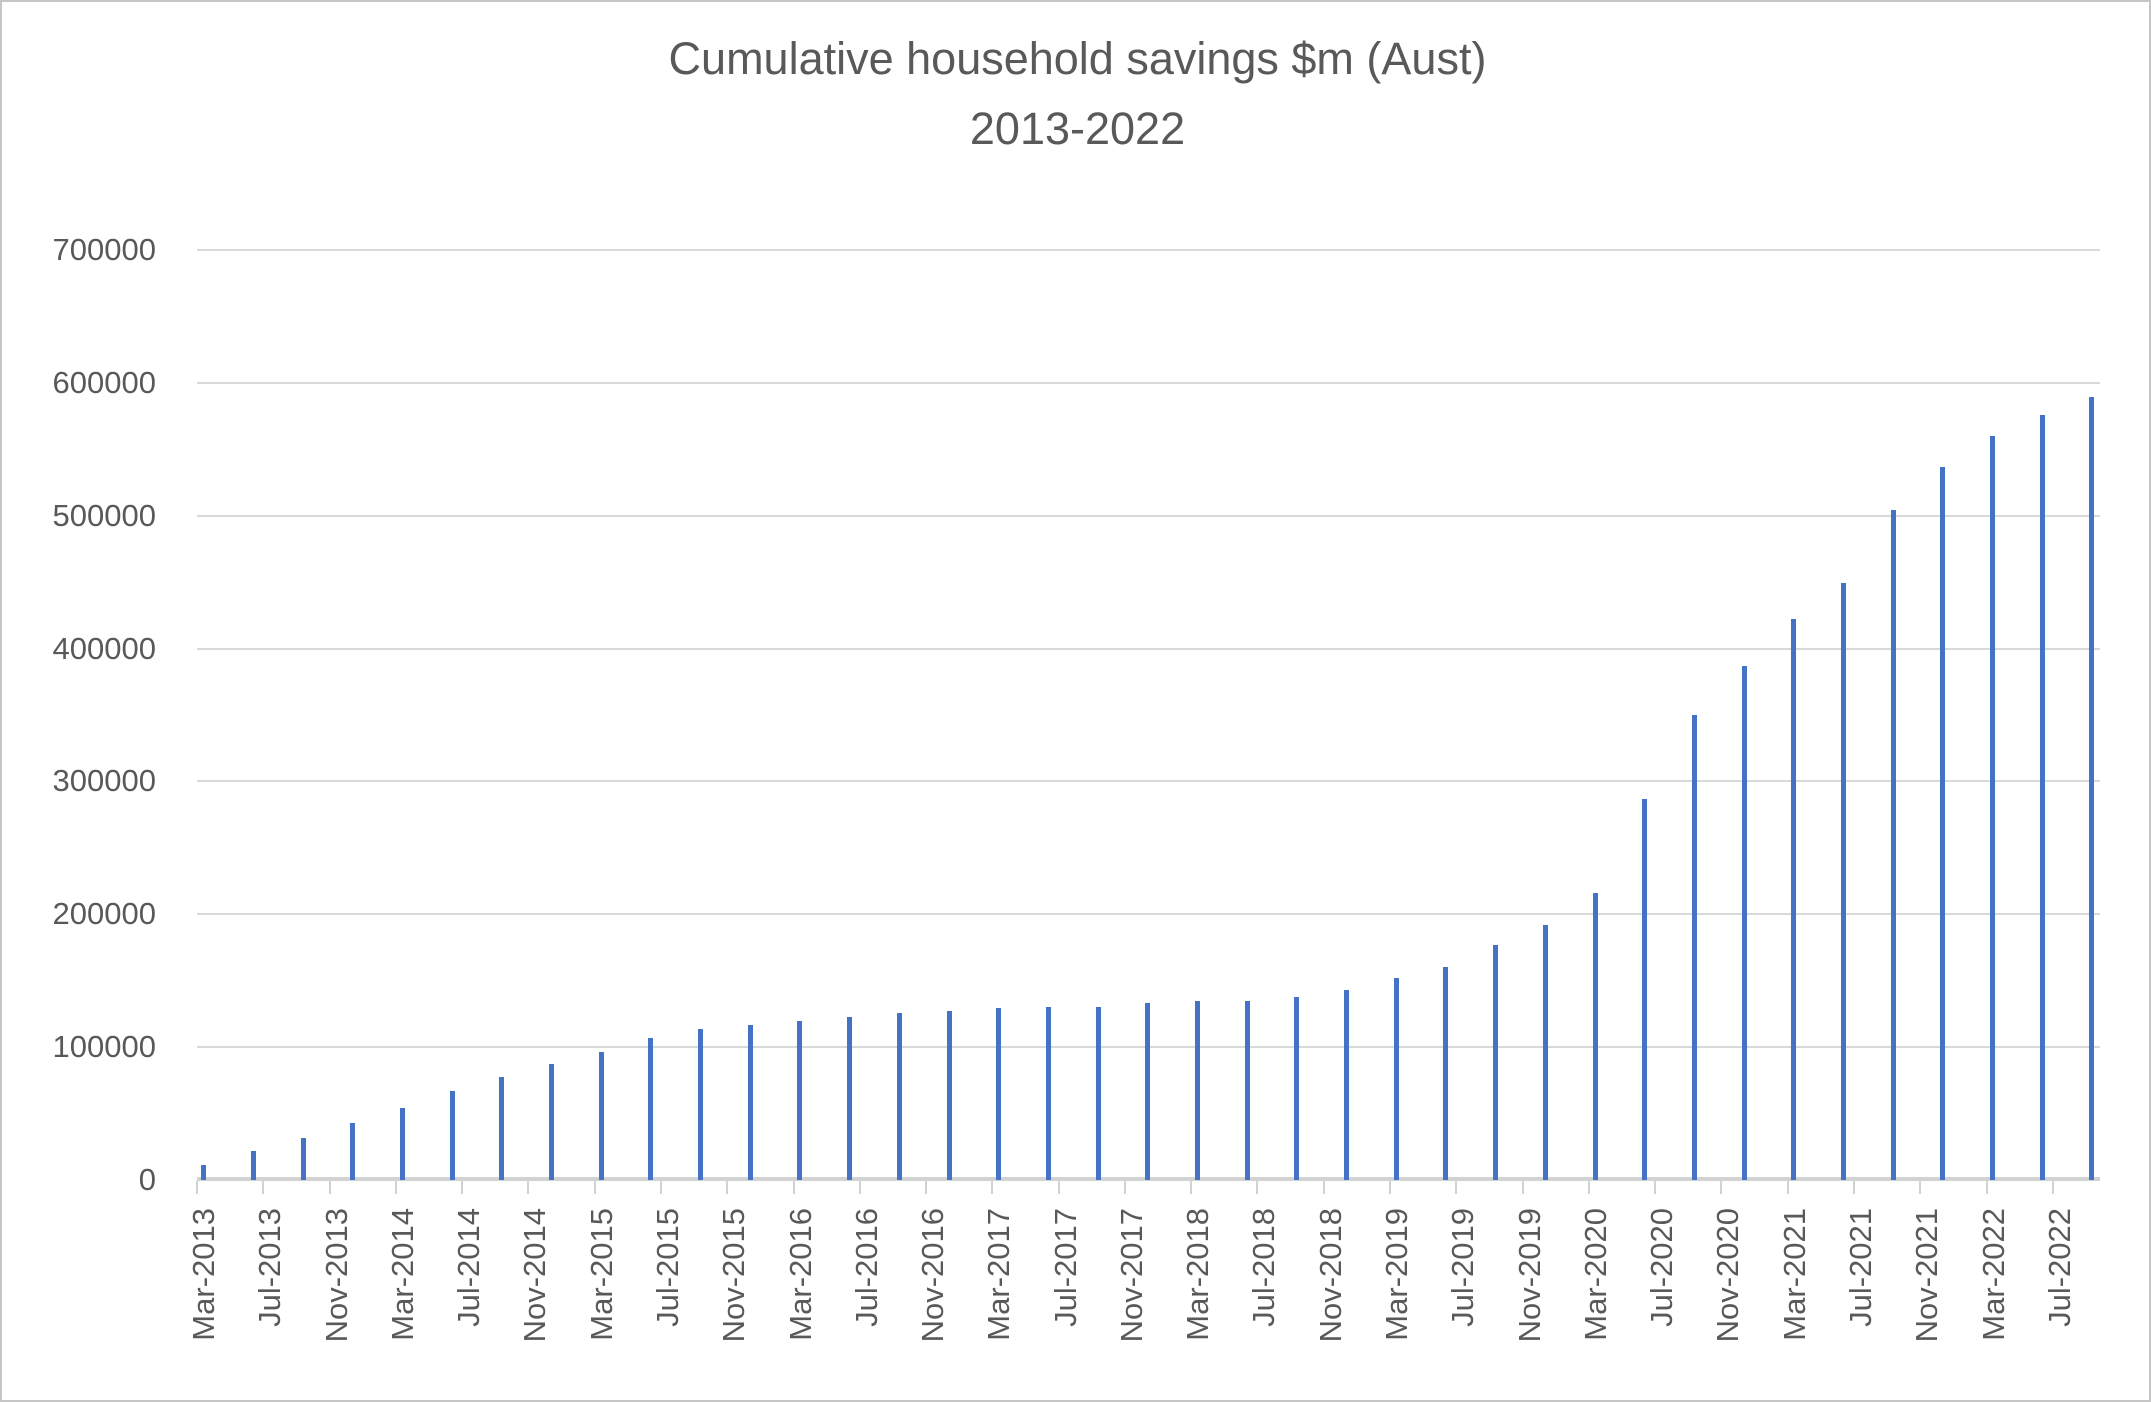 This screenshot has width=2151, height=1402. What do you see at coordinates (800, 1274) in the screenshot?
I see `x-axis-tick-label-text: Mar-2016` at bounding box center [800, 1274].